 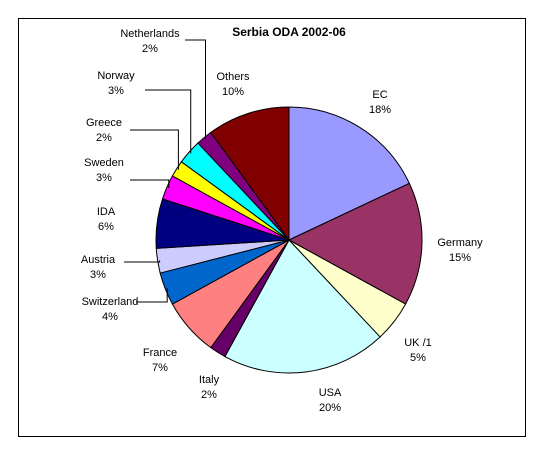 I want to click on slice-label: Switzerland, so click(x=110, y=302).